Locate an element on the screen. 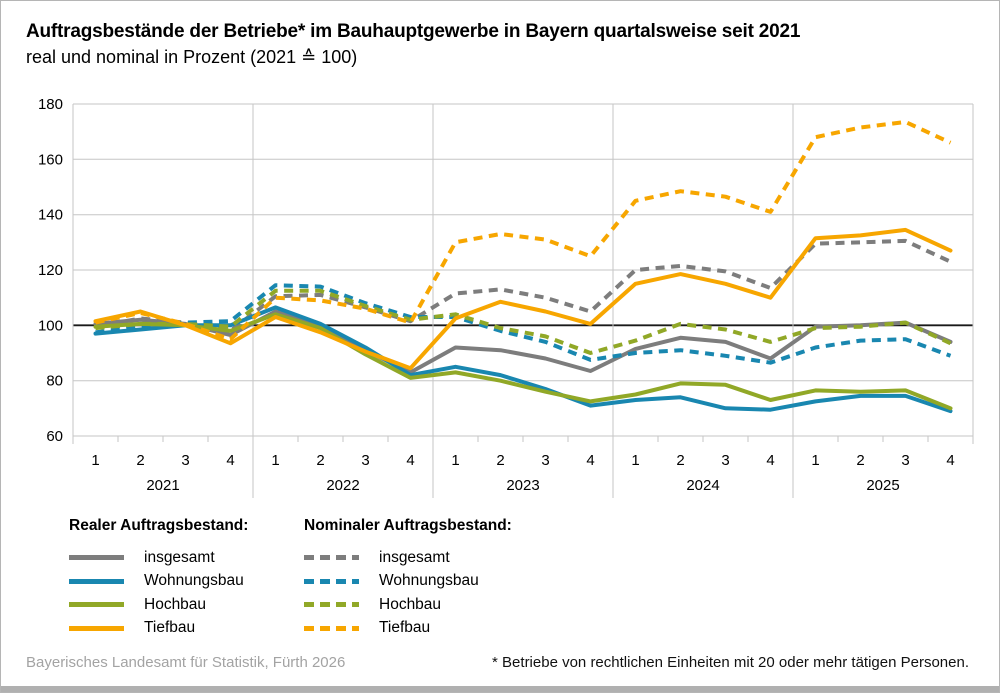 This screenshot has height=693, width=1000. line-nominal-insgesamt is located at coordinates (523, 285).